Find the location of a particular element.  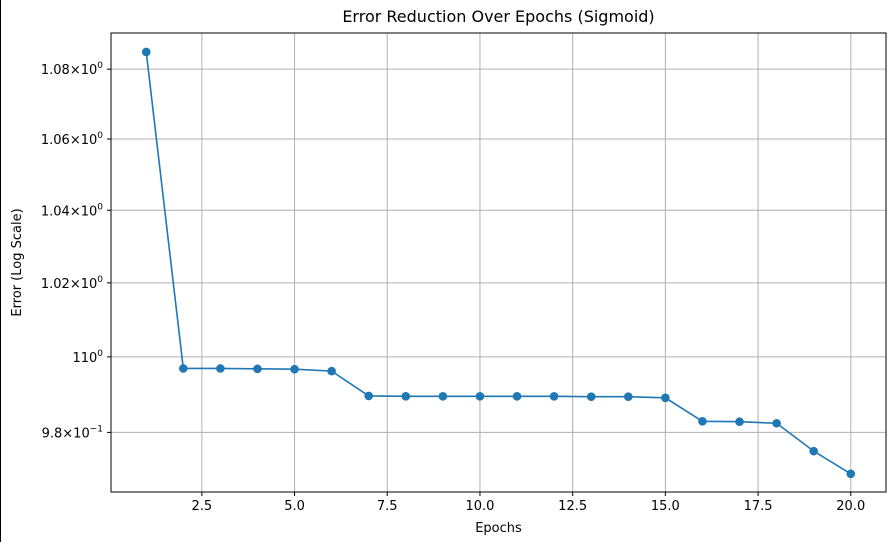

x-tick-label: 7.5 is located at coordinates (387, 506).